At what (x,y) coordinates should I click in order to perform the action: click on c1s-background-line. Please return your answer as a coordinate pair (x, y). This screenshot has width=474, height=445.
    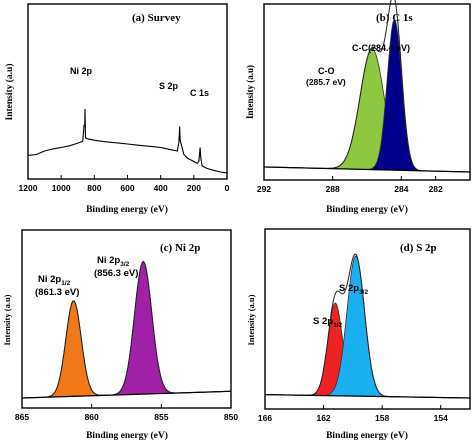
    Looking at the image, I should click on (367, 169).